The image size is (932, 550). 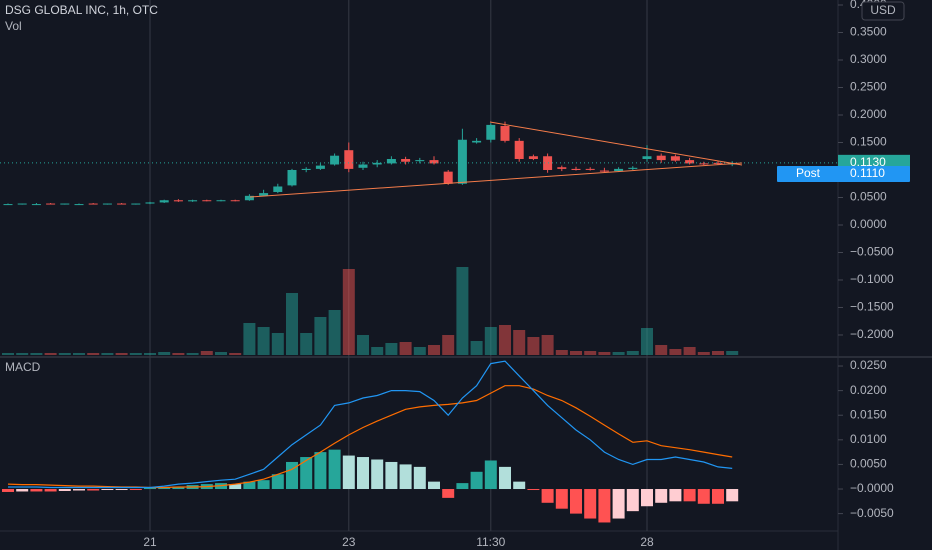 What do you see at coordinates (868, 114) in the screenshot?
I see `y-tick-label: 0.2000` at bounding box center [868, 114].